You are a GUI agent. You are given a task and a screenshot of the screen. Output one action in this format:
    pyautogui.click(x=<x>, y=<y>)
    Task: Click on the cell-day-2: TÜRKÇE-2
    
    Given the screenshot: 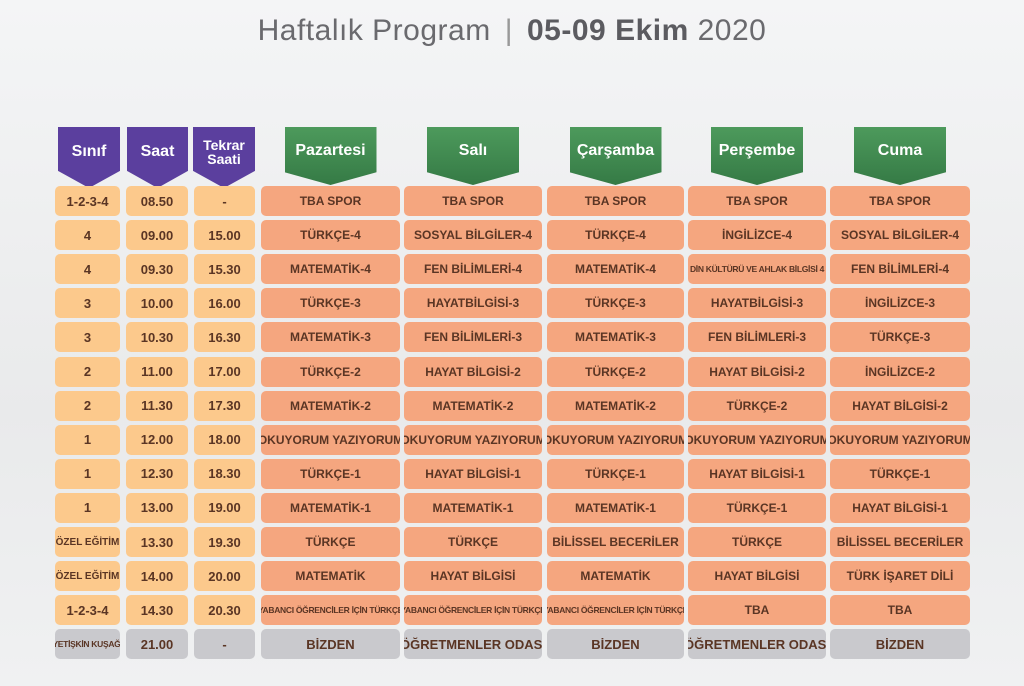 What is the action you would take?
    pyautogui.click(x=615, y=371)
    